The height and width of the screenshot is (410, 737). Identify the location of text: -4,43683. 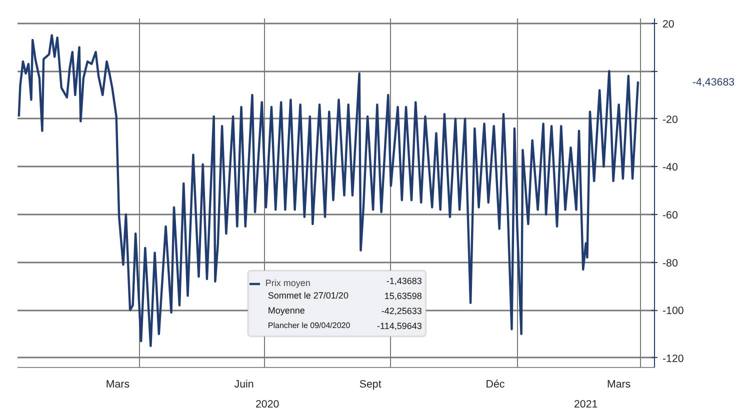
(713, 82).